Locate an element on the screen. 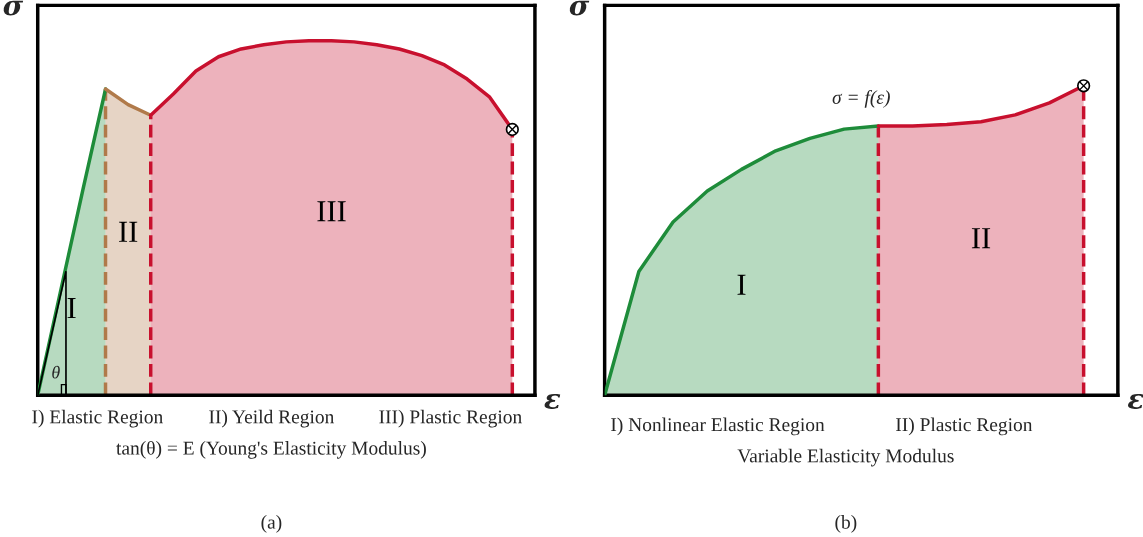 This screenshot has width=1143, height=537. text: tan(θ) = E (Young's Elasticity Modulus) is located at coordinates (271, 449).